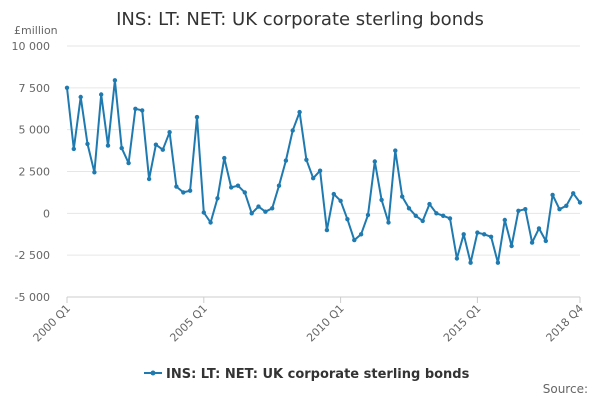  Describe the element at coordinates (325, 323) in the screenshot. I see `x-tick-label: 2010 Q1` at that location.